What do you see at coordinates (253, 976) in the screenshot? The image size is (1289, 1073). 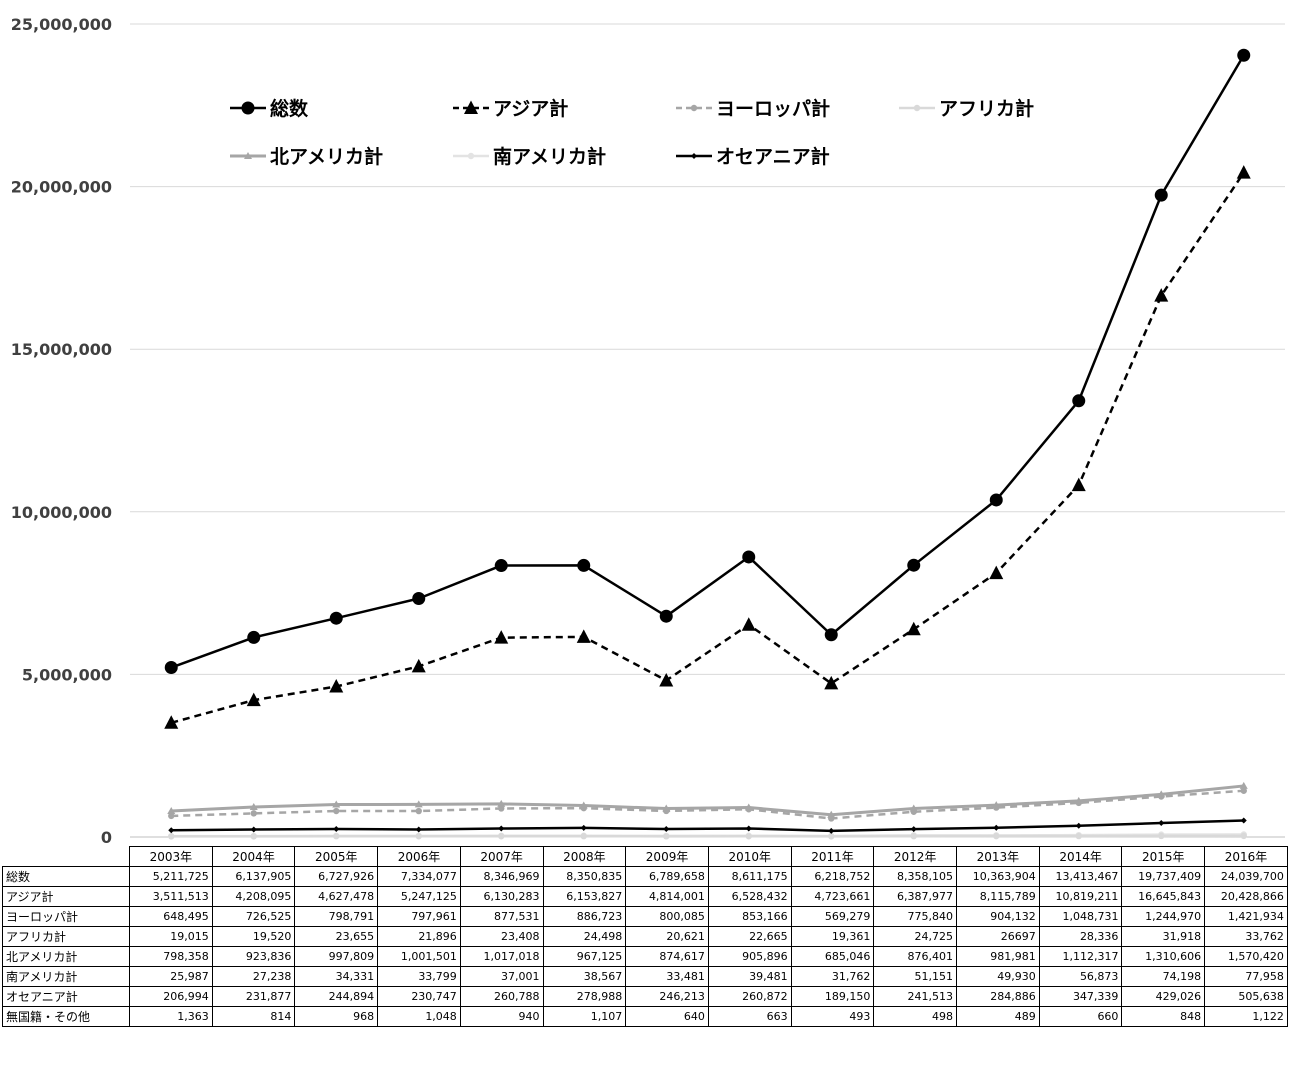 I see `table-cell: 27,238` at bounding box center [253, 976].